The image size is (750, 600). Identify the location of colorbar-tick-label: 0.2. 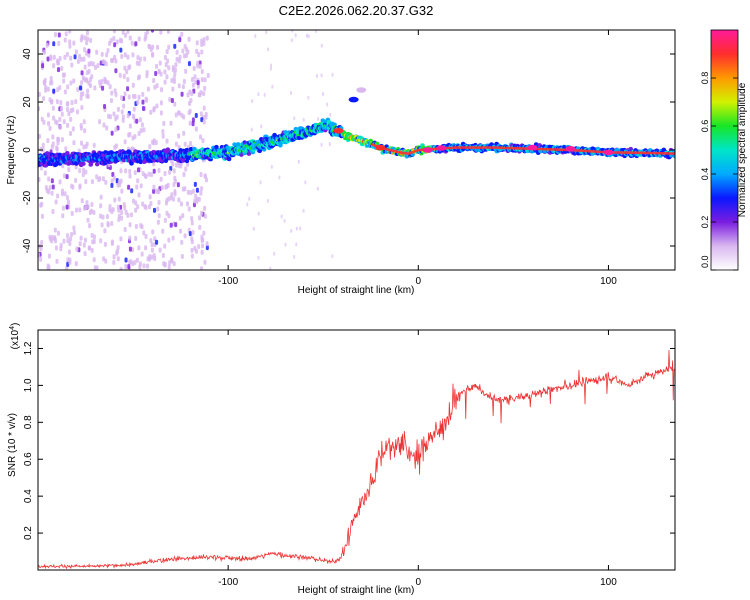
(705, 222).